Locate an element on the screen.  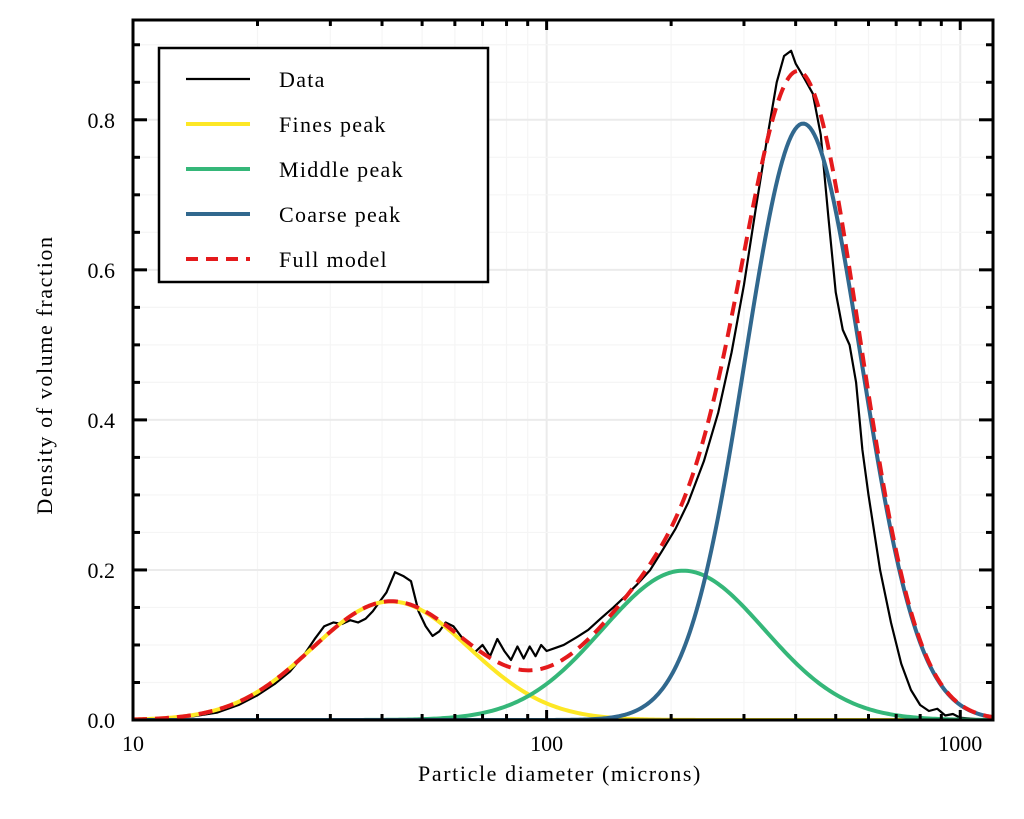
y-tick-label: 0.2 is located at coordinates (102, 570).